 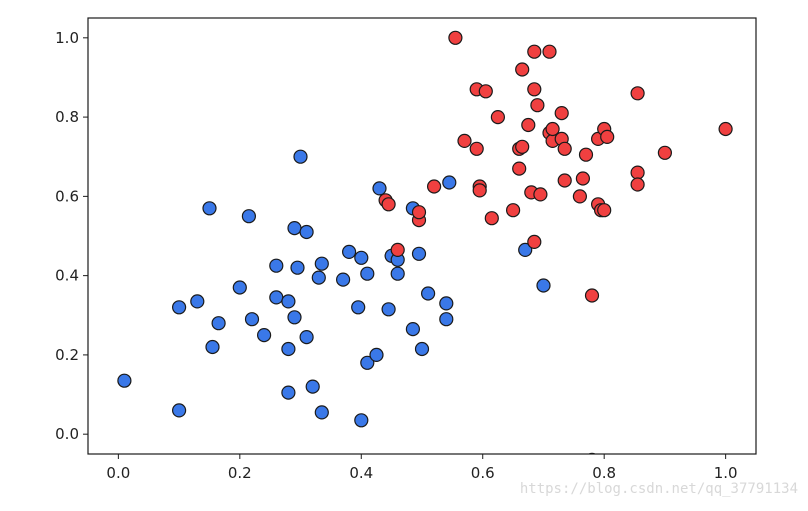 What do you see at coordinates (604, 473) in the screenshot?
I see `x-tick-label: 0.8` at bounding box center [604, 473].